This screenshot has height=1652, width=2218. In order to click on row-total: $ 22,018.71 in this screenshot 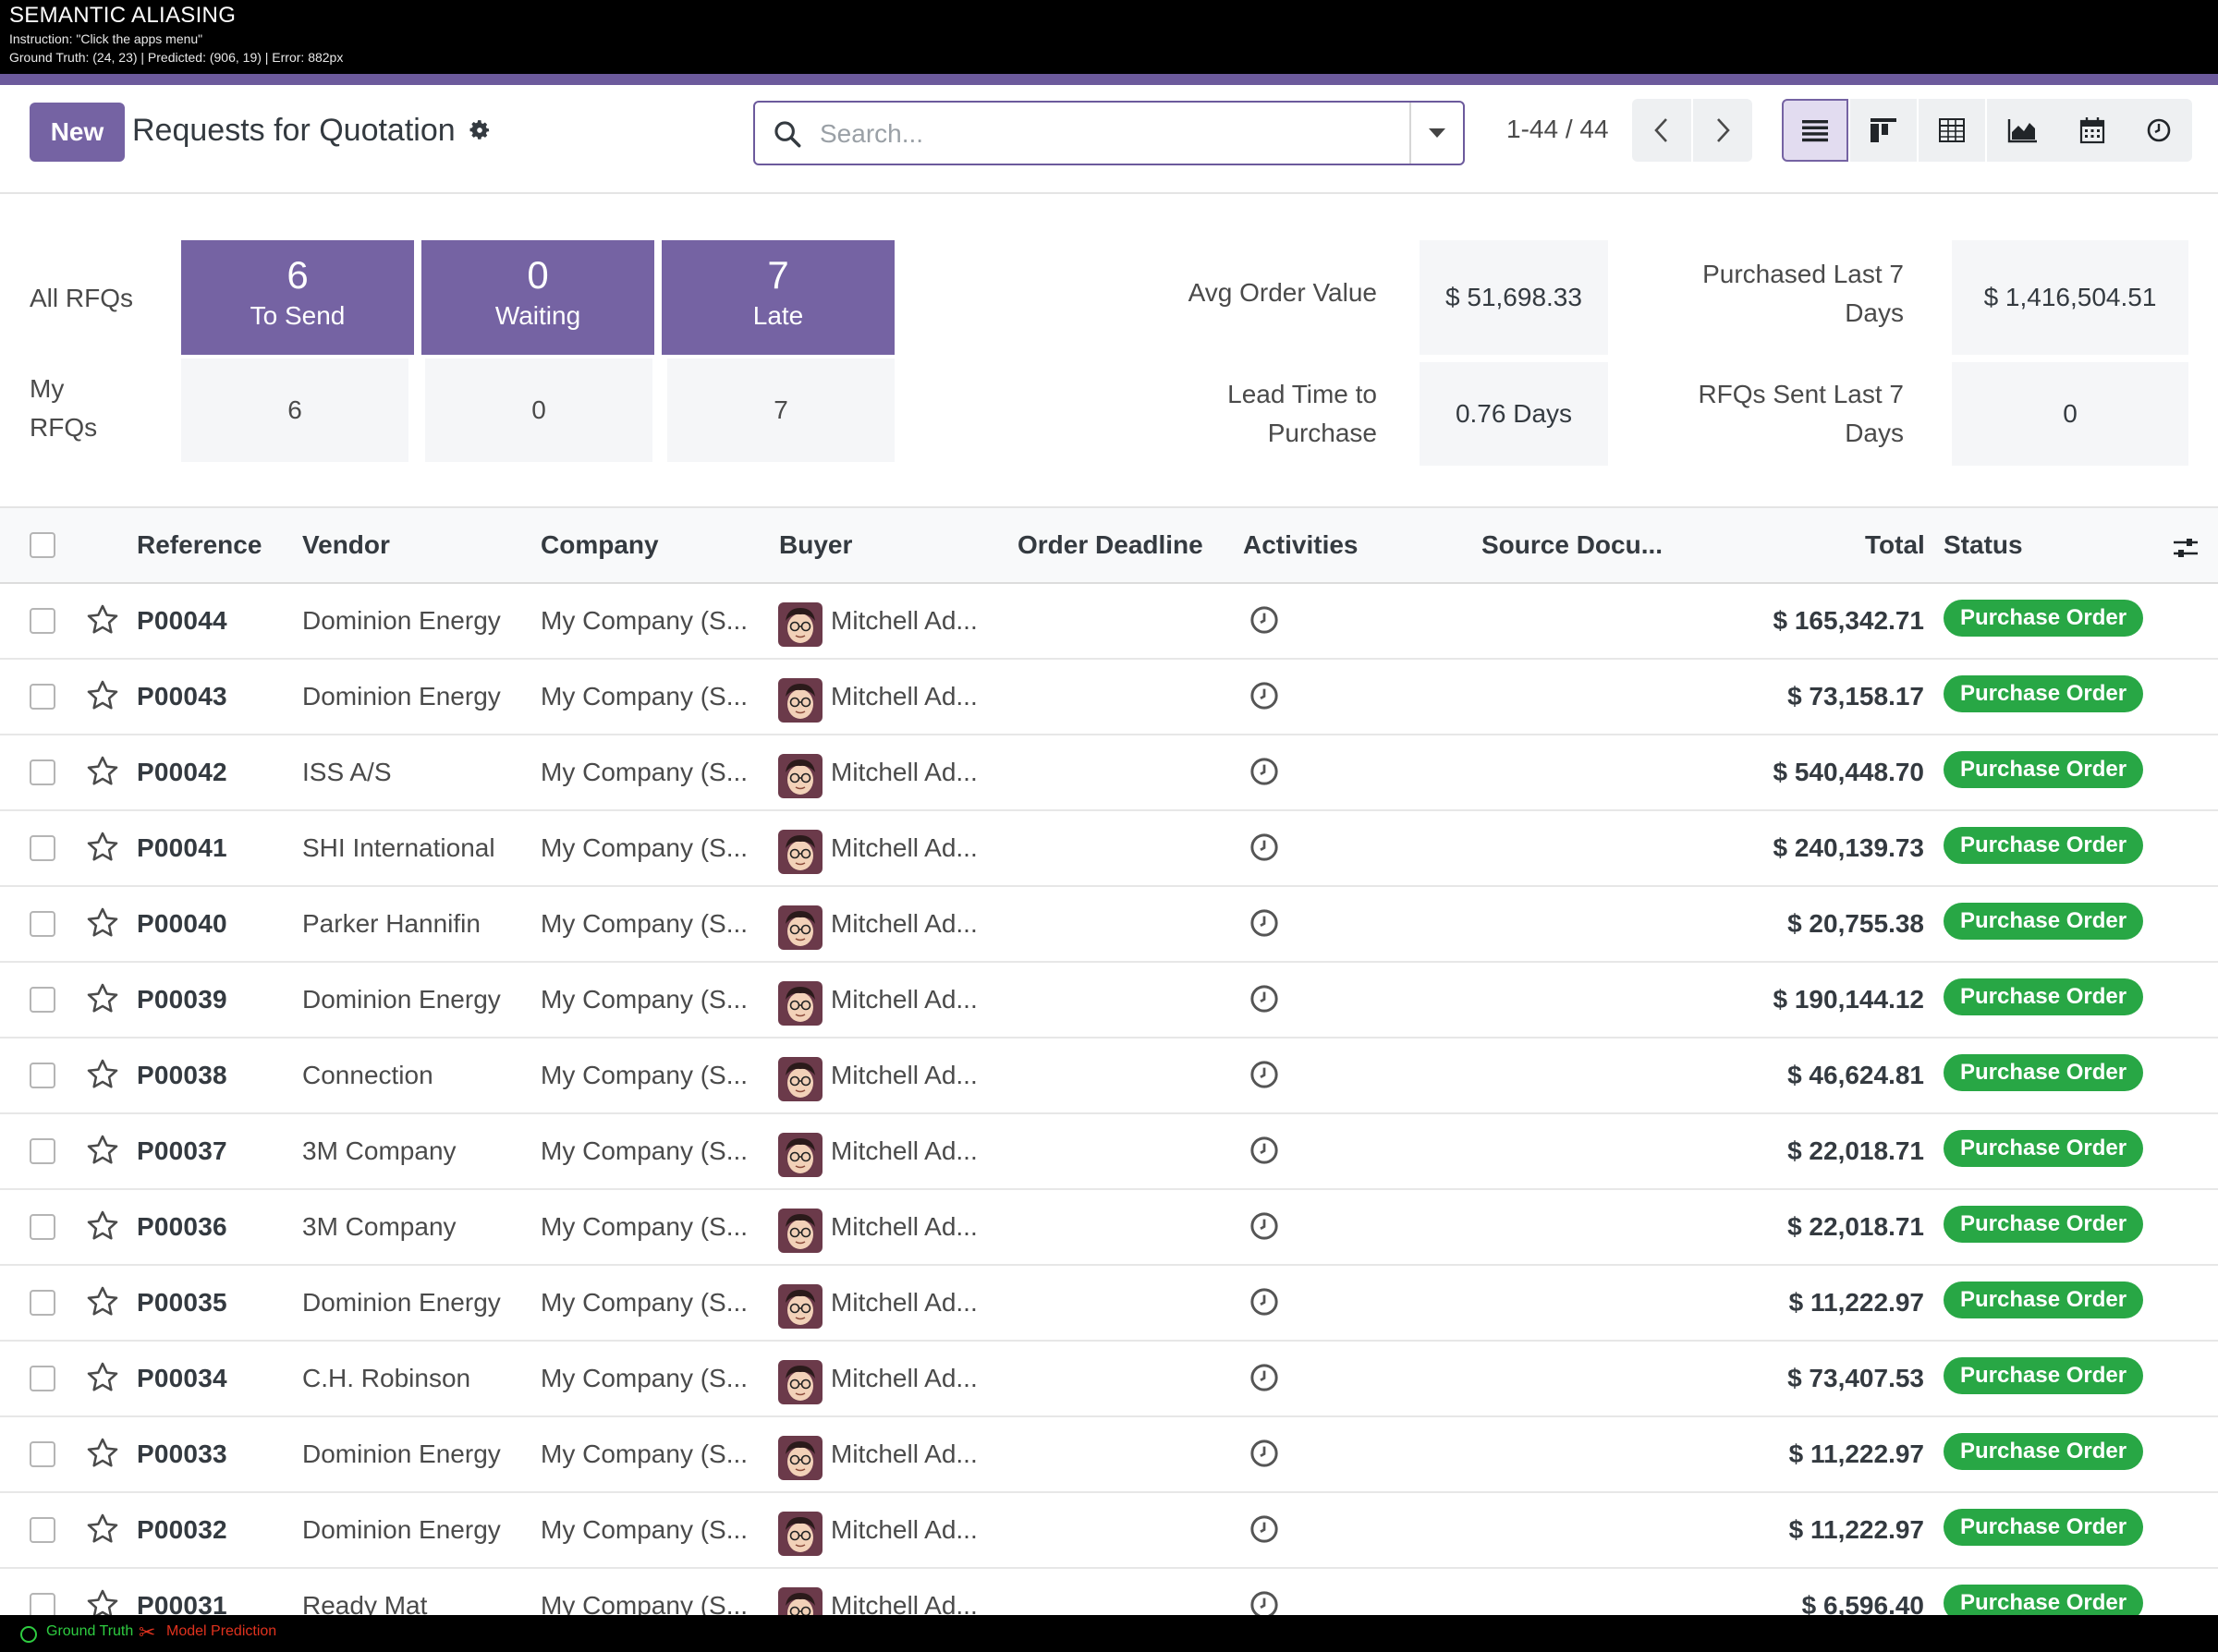, I will do `click(1855, 1150)`.